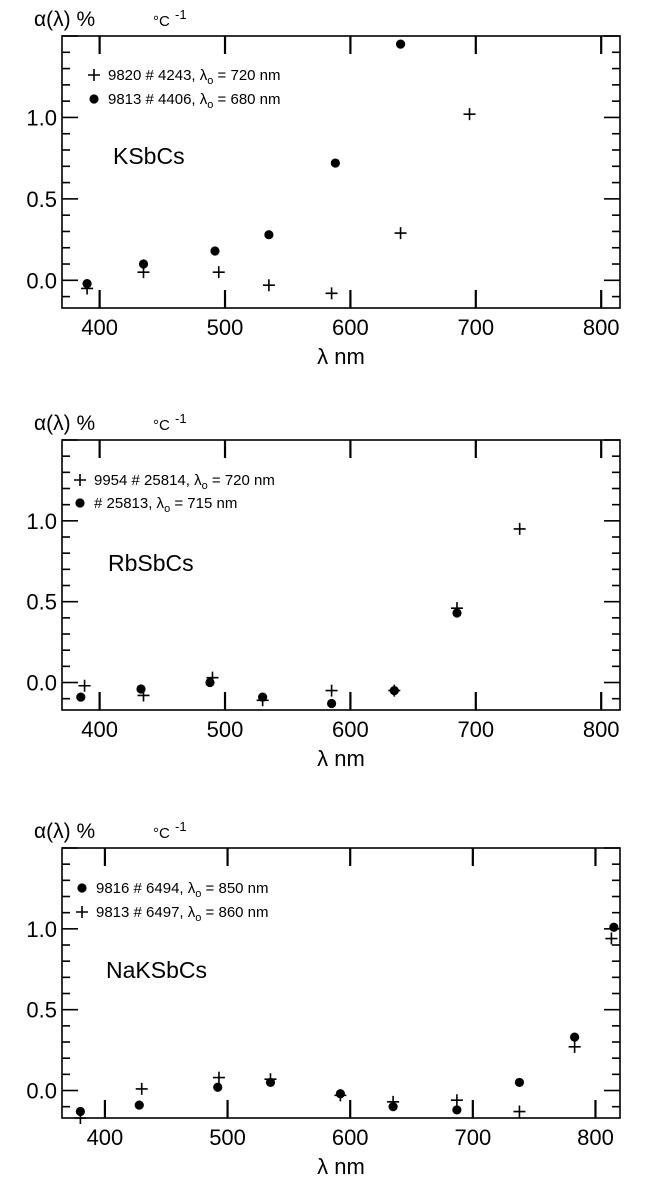 This screenshot has width=652, height=1183. I want to click on legend-entry: 9813 # 4406, λo = 680 nm, so click(194, 101).